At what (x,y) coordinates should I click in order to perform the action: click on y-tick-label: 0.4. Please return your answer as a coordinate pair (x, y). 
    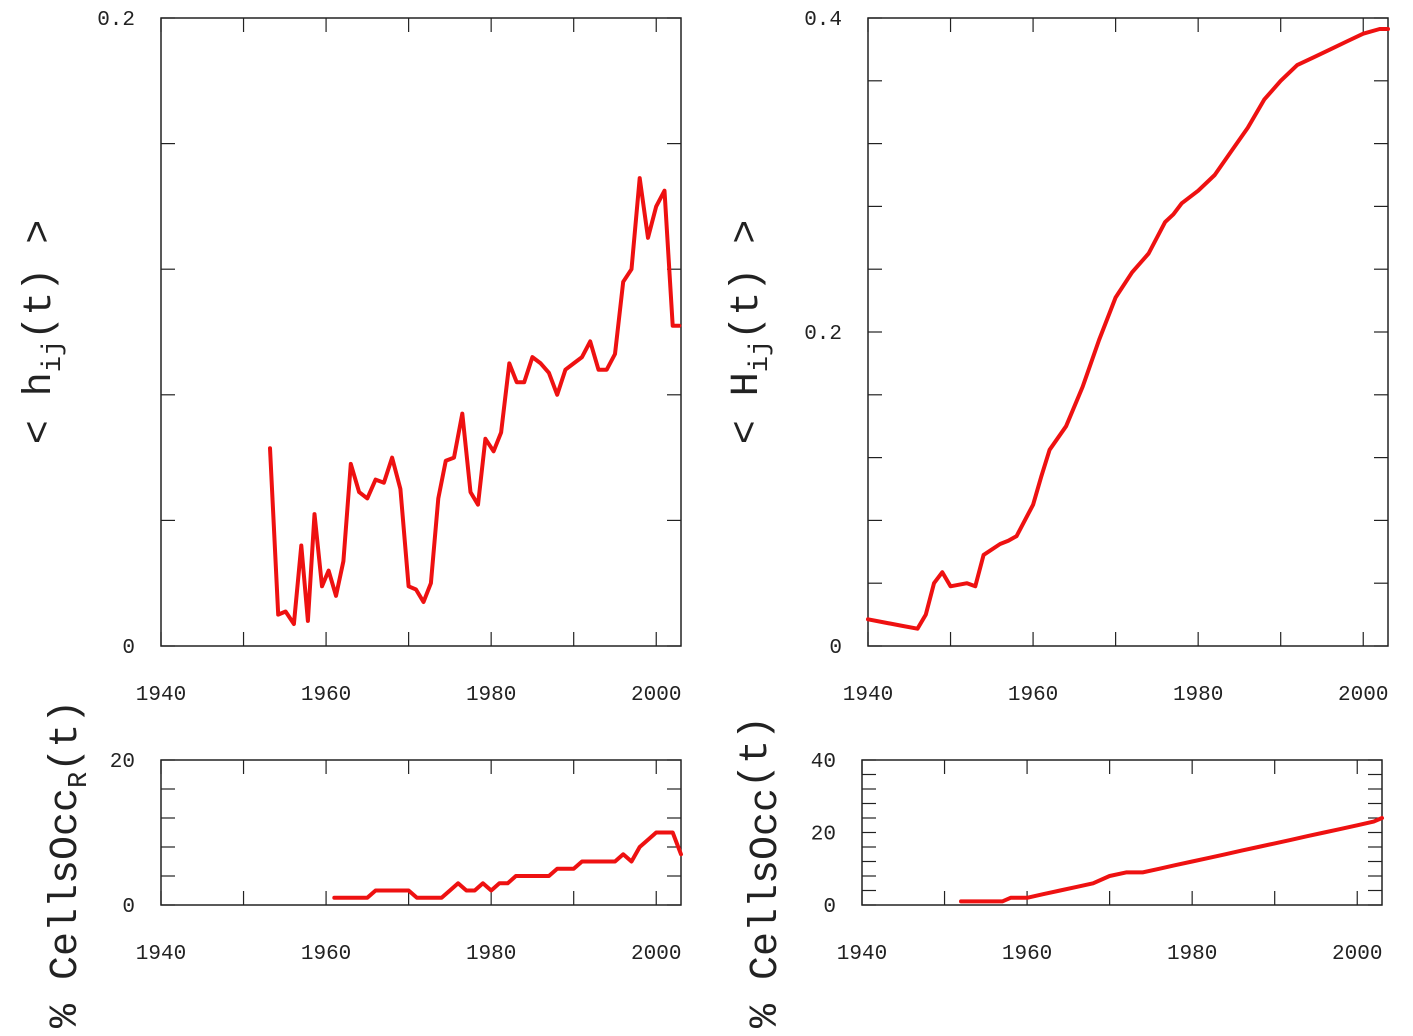
    Looking at the image, I should click on (823, 20).